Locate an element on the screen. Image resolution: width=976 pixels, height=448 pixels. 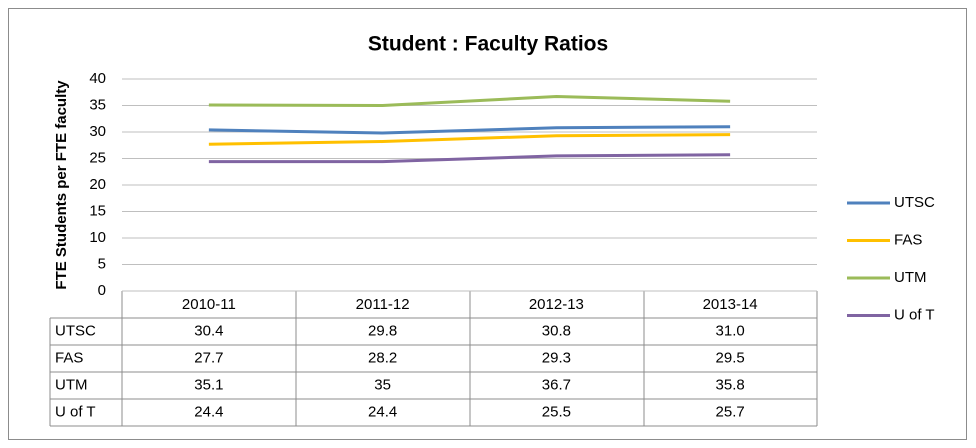
table-row-label: U of T is located at coordinates (75, 411).